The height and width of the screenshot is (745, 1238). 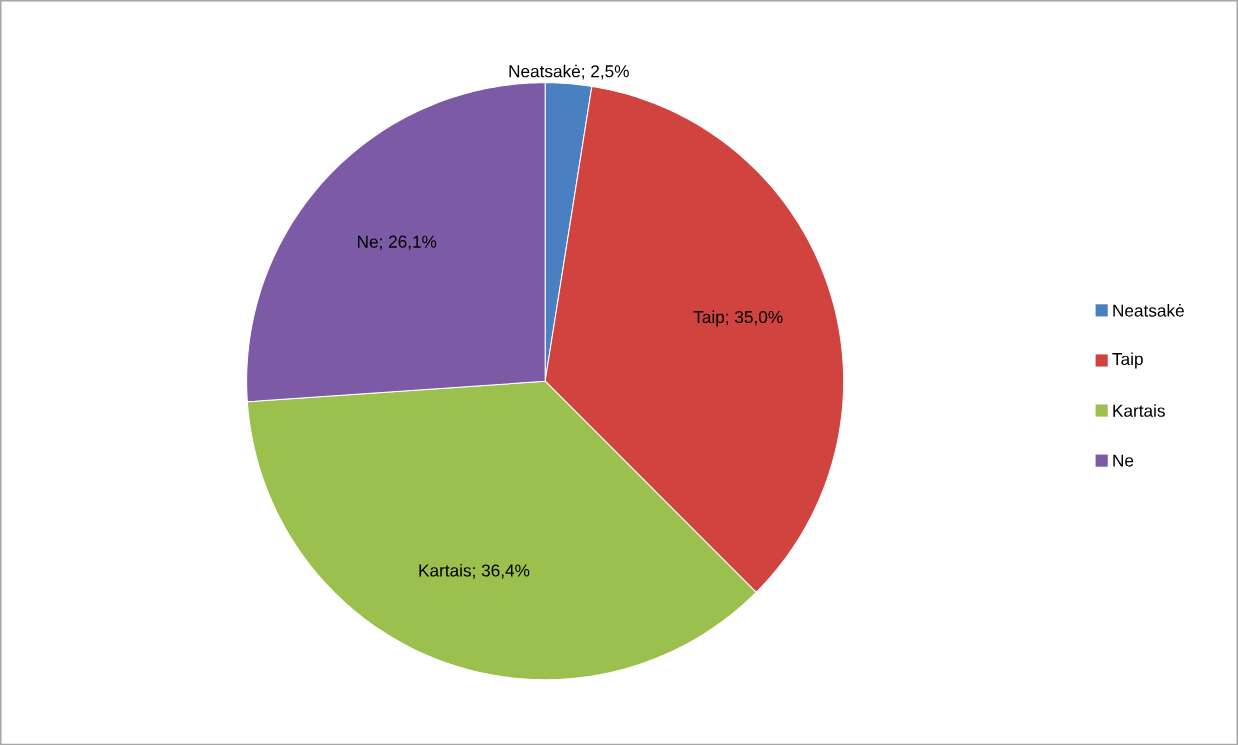 What do you see at coordinates (474, 571) in the screenshot?
I see `data-label: Kartais; 36,4%` at bounding box center [474, 571].